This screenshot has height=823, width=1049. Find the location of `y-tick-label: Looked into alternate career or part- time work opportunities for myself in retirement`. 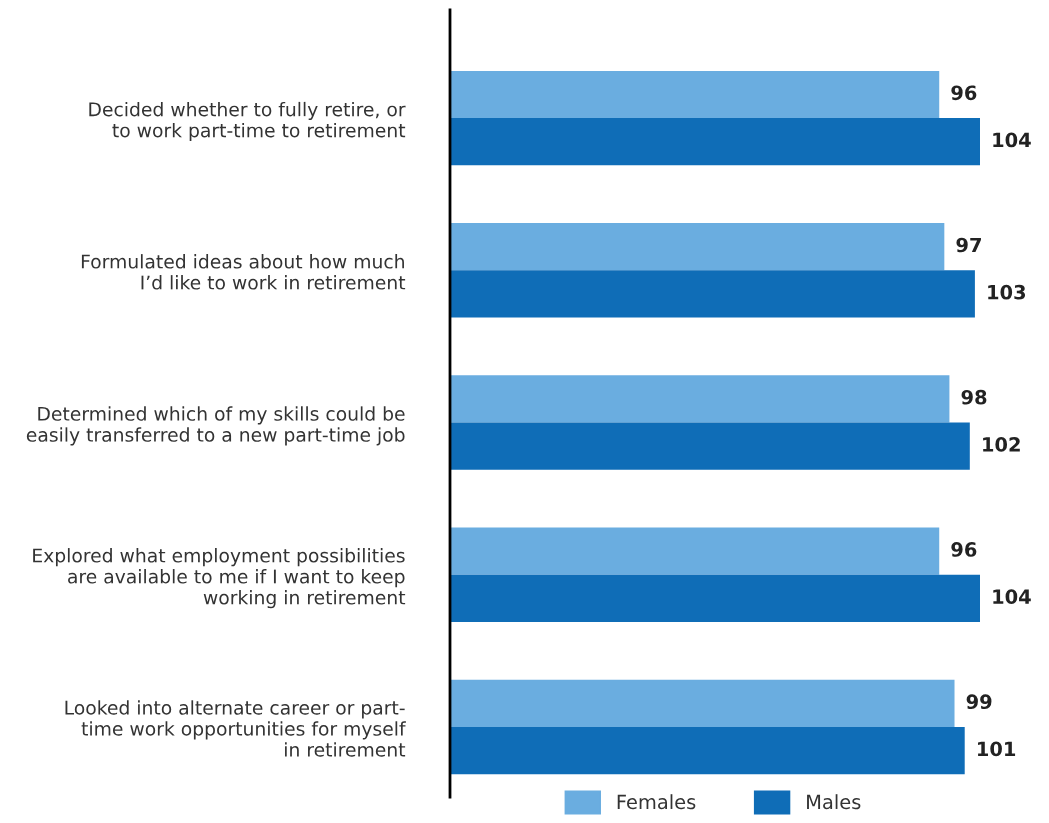

y-tick-label: Looked into alternate career or part- time work opportunities for myself in retirement is located at coordinates (235, 728).